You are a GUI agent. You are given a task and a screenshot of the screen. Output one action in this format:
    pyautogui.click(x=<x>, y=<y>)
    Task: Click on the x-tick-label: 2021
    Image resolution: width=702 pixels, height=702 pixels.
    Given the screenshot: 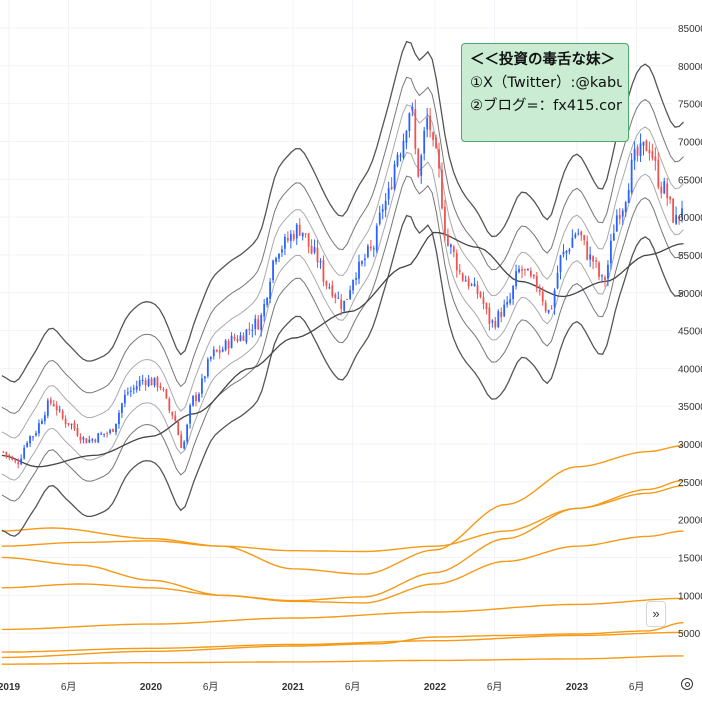 What is the action you would take?
    pyautogui.click(x=293, y=687)
    